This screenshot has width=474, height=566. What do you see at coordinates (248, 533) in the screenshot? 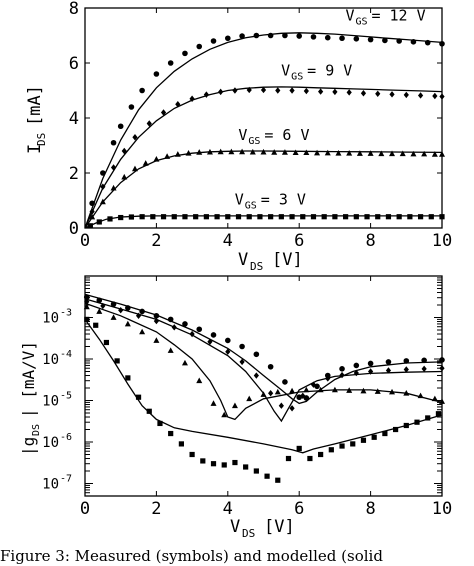
I see `gds-xlabel-sub: DS` at bounding box center [248, 533].